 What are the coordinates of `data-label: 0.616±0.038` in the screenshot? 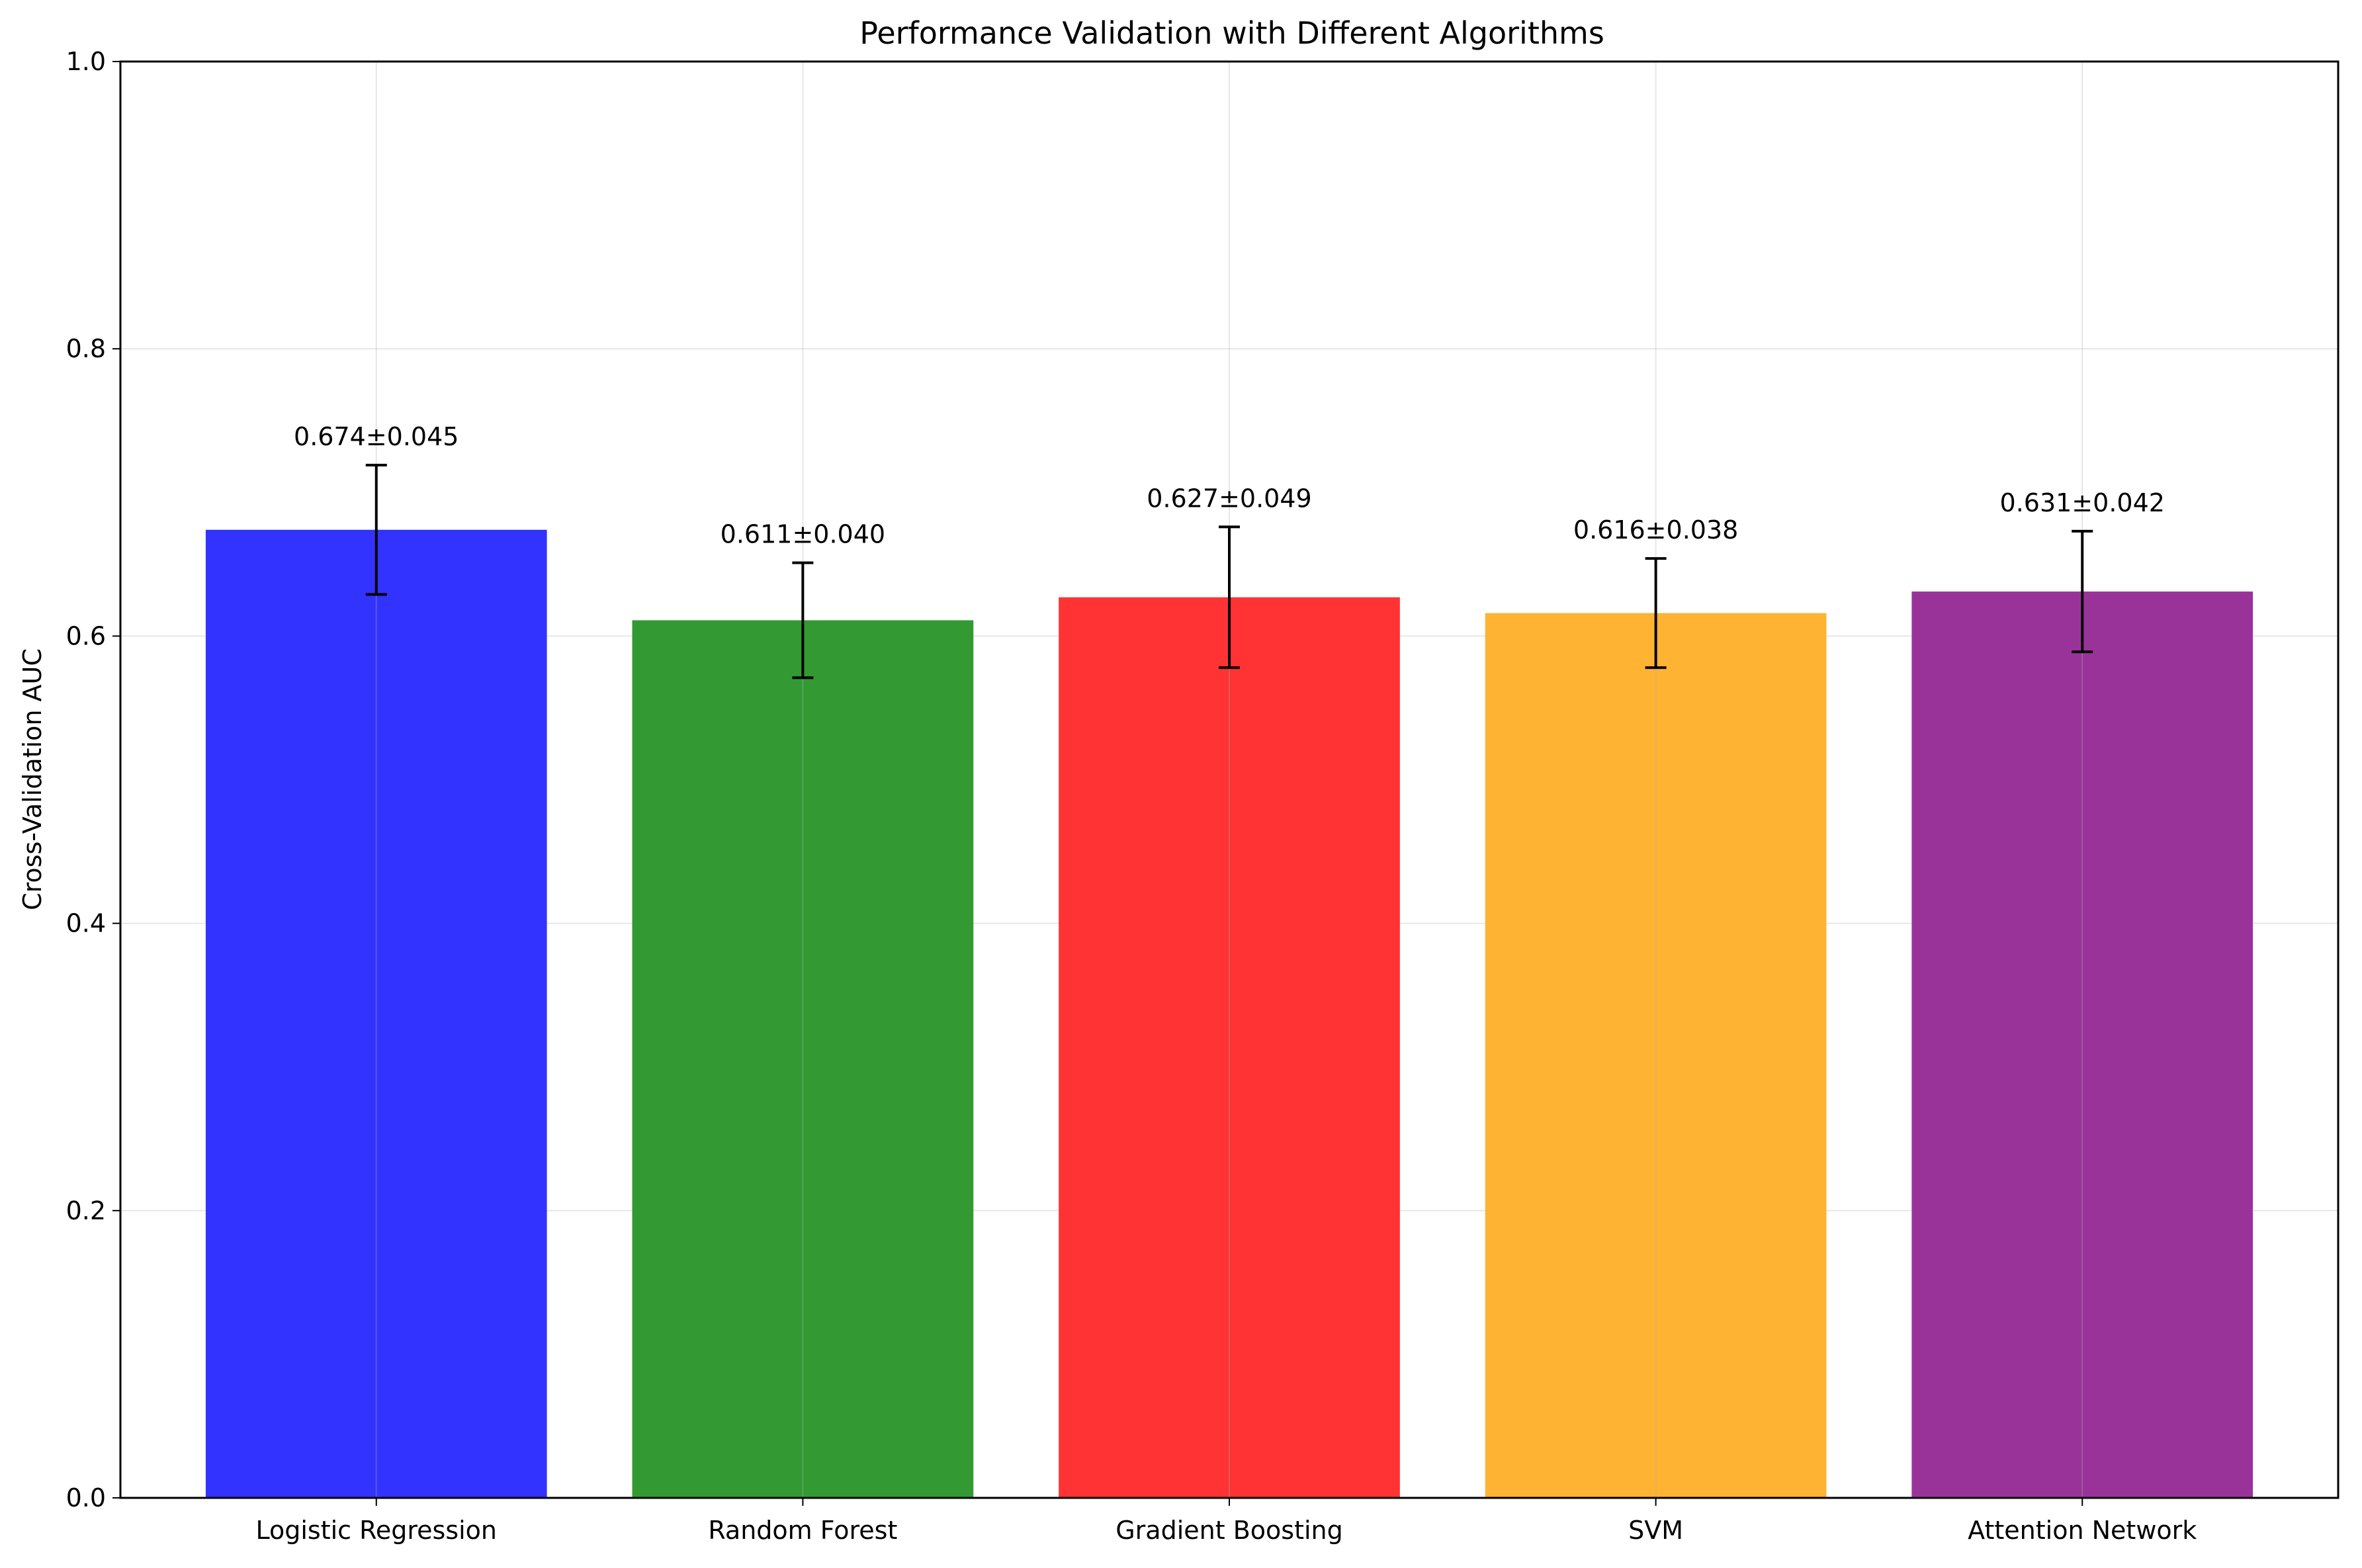 It's located at (1655, 530).